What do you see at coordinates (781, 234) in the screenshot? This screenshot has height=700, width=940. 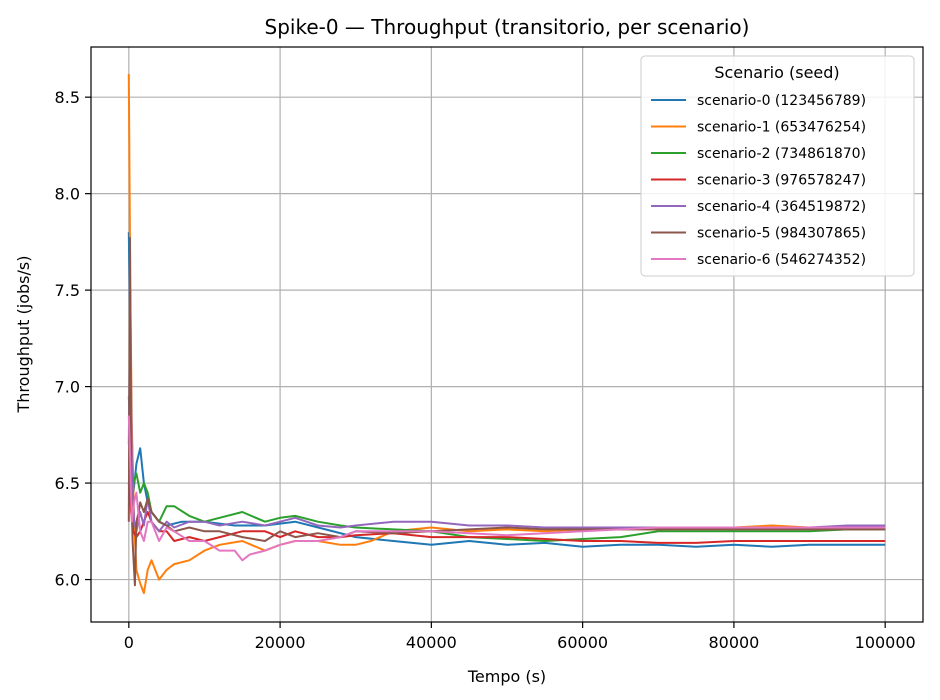 I see `legend-label: scenario-5 (984307865)` at bounding box center [781, 234].